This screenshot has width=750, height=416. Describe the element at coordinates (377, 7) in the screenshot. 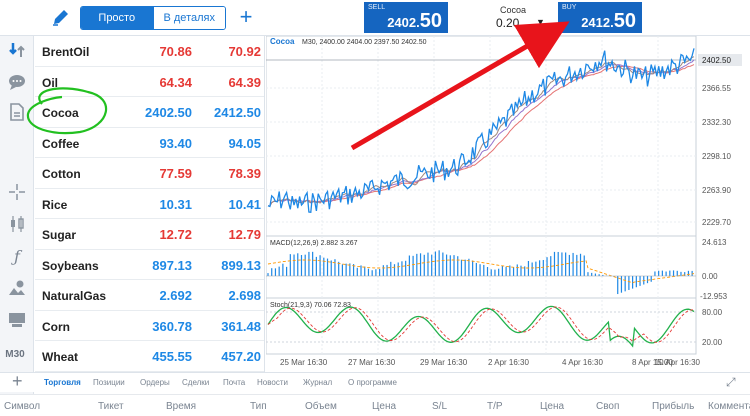

I see `sell-label: SELL` at that location.